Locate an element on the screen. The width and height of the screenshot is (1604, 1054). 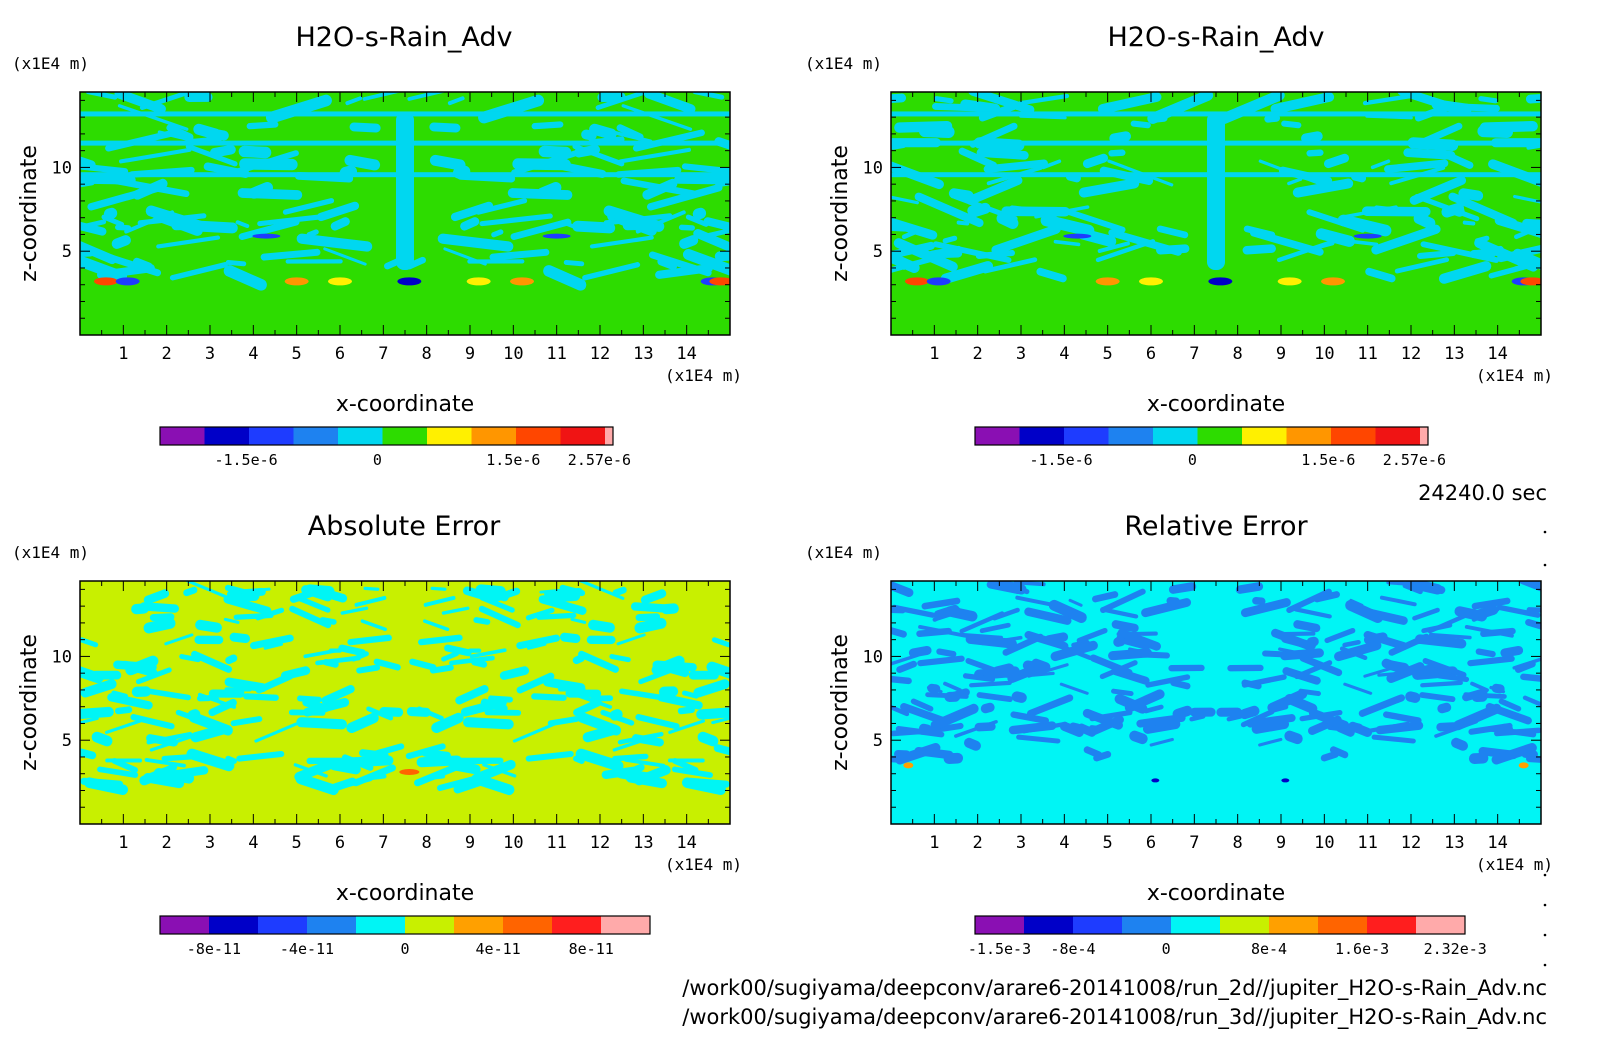
heatmap-contours is located at coordinates (405, 191).